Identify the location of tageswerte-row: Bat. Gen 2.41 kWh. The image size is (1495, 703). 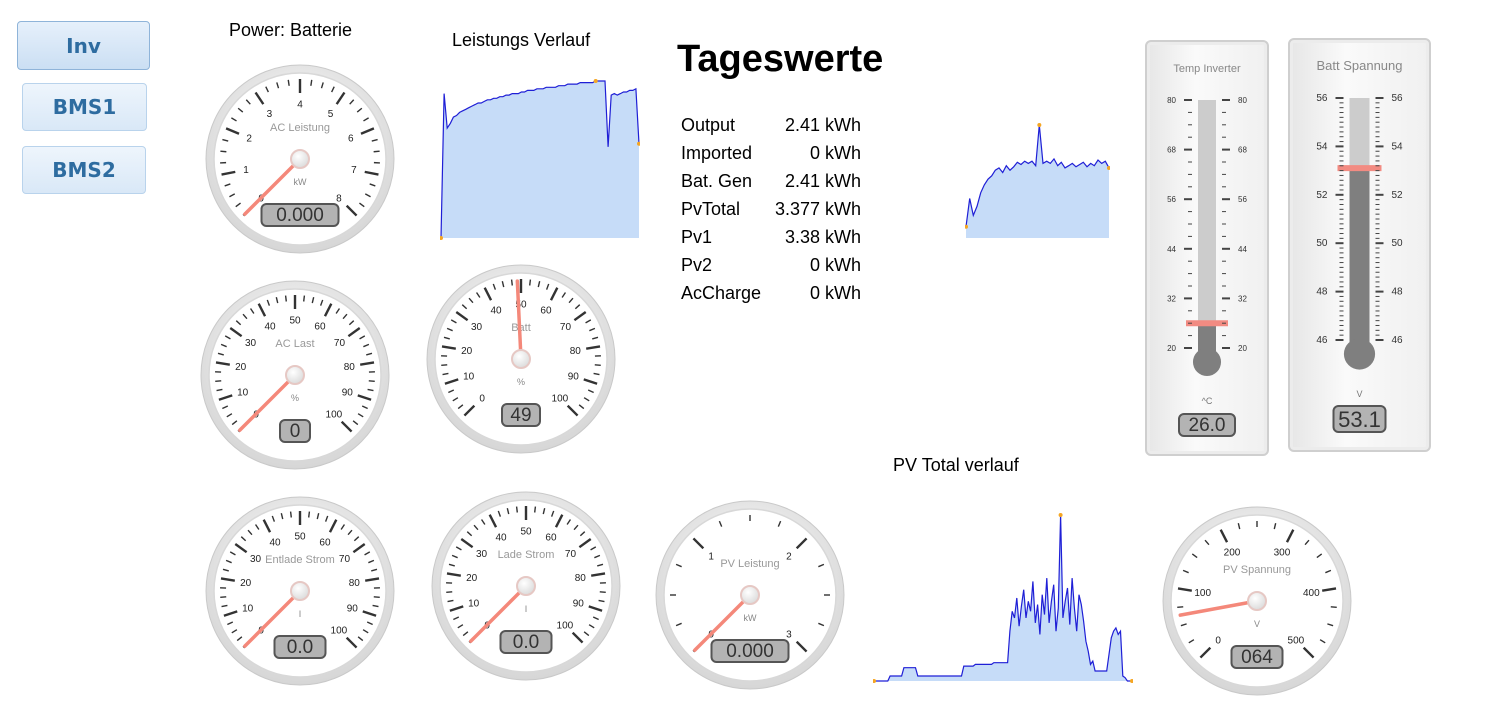
(771, 181).